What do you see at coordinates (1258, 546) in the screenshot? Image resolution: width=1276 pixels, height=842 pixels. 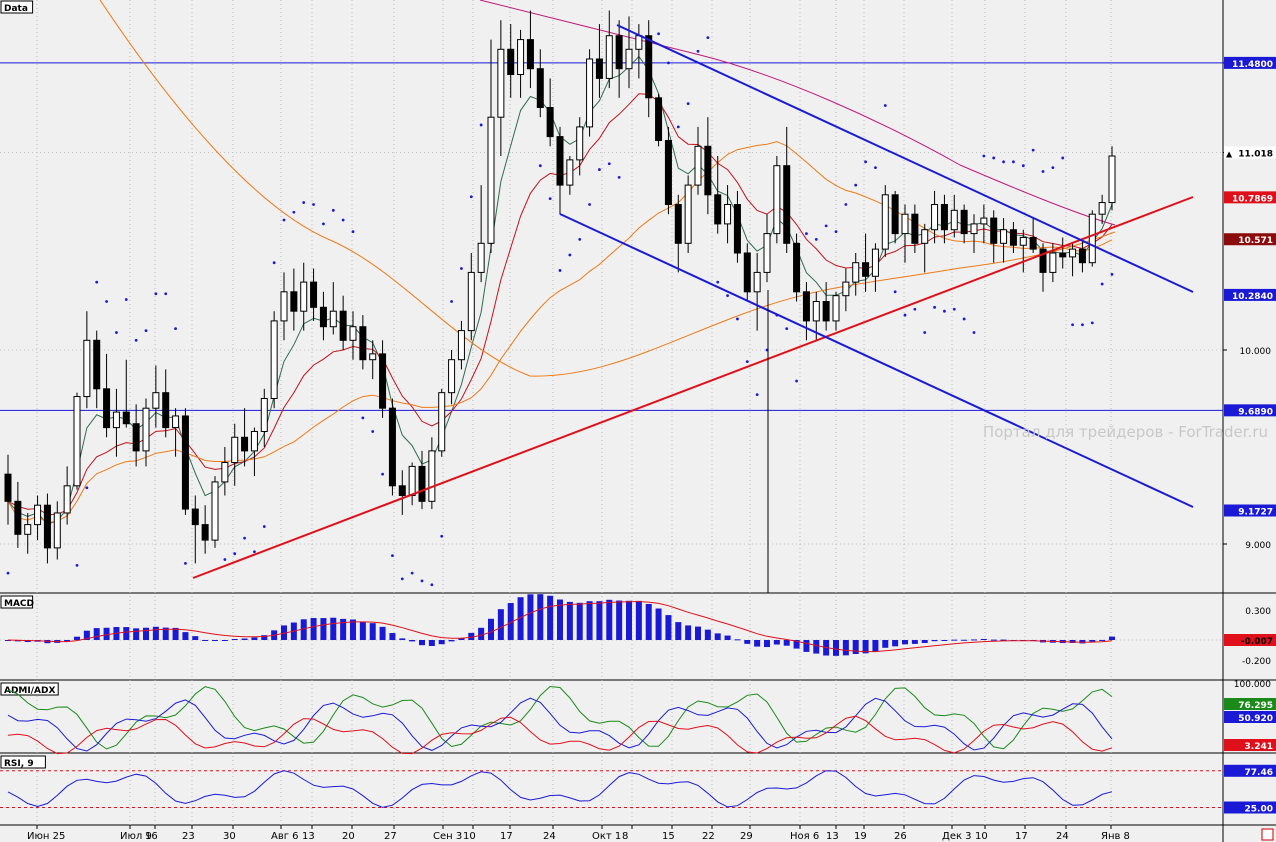 I see `price-tick-label: 9.000` at bounding box center [1258, 546].